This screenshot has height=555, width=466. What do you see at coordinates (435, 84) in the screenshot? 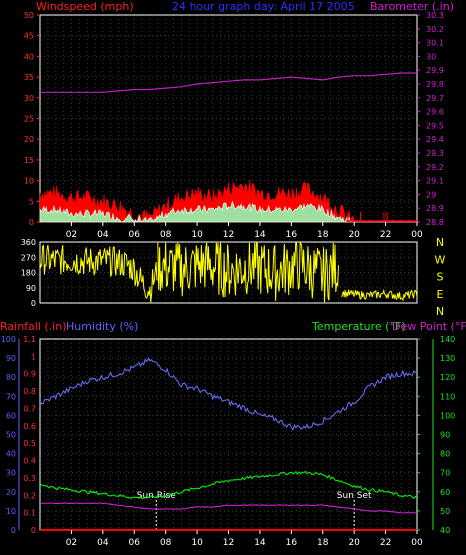
I see `barometer-tick-label: 29.8` at bounding box center [435, 84].